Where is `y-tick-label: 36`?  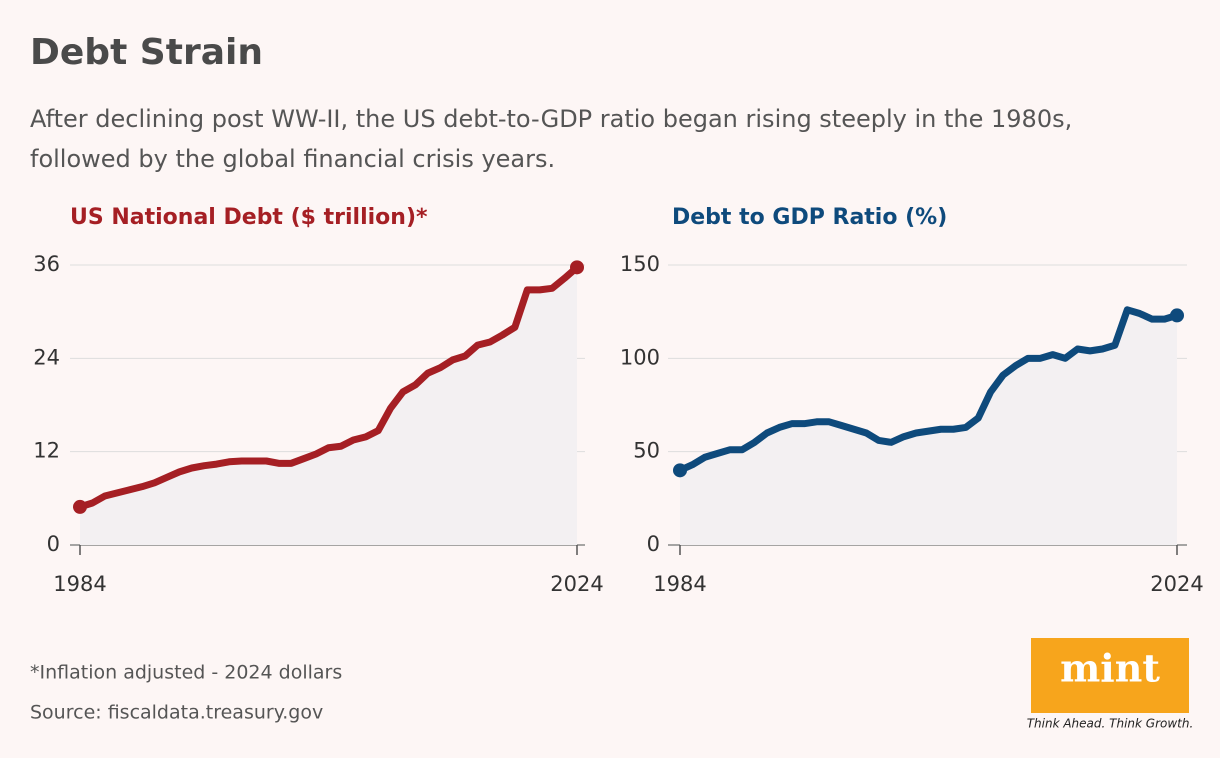
y-tick-label: 36 is located at coordinates (46, 264).